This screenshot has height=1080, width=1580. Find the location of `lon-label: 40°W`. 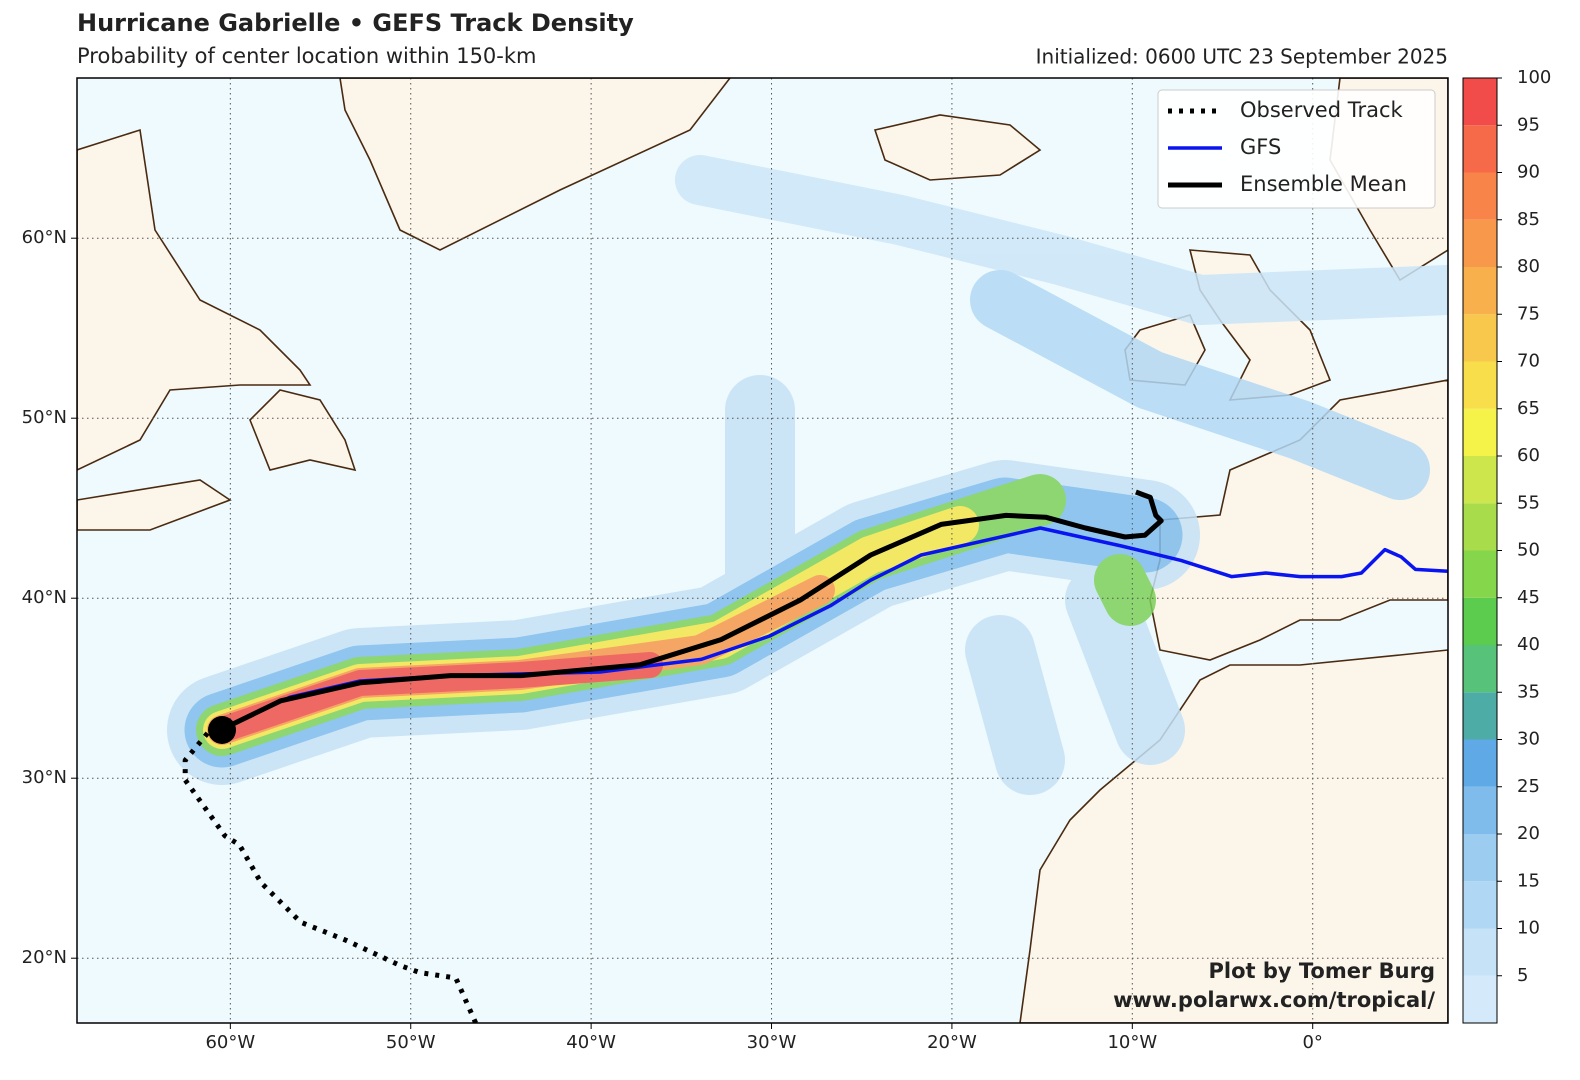

lon-label: 40°W is located at coordinates (591, 1042).